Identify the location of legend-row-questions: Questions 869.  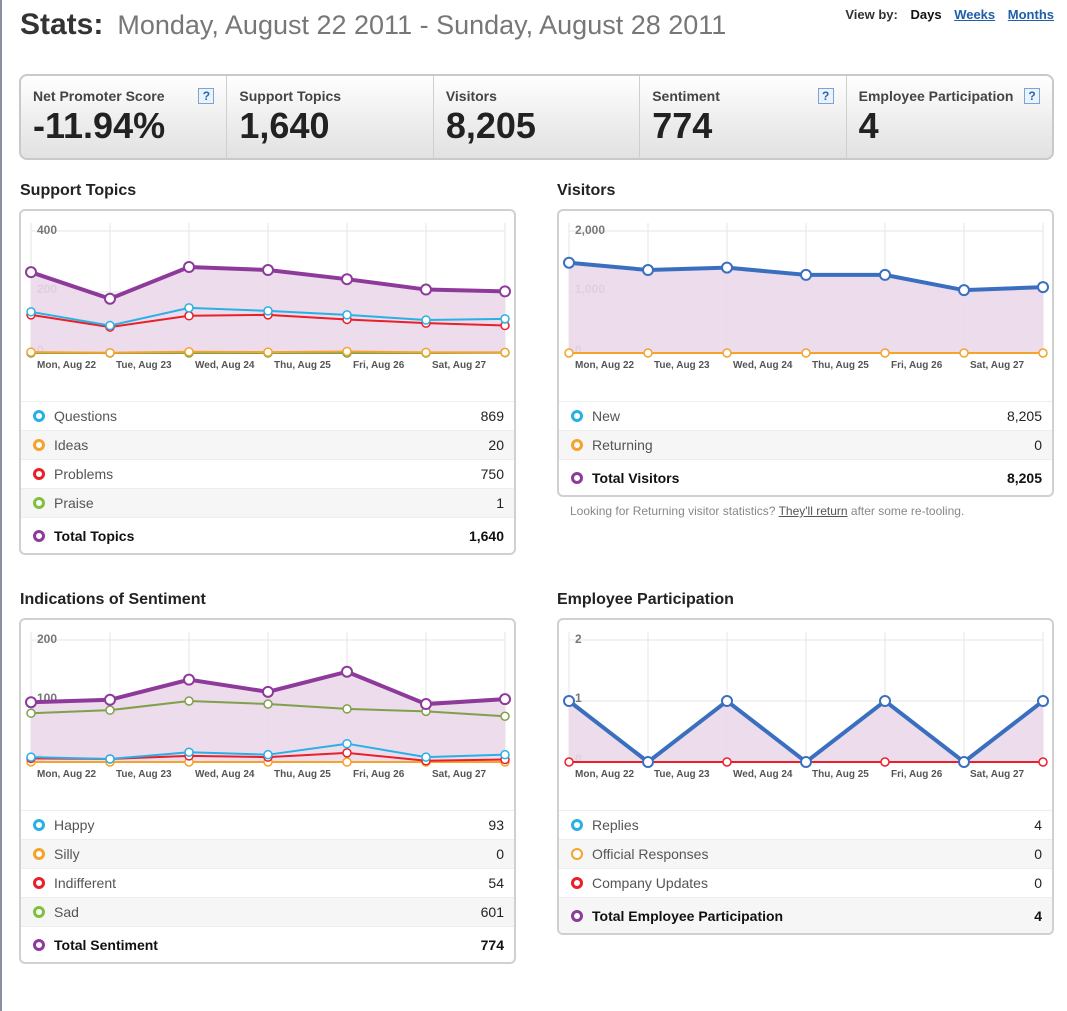
(267, 415).